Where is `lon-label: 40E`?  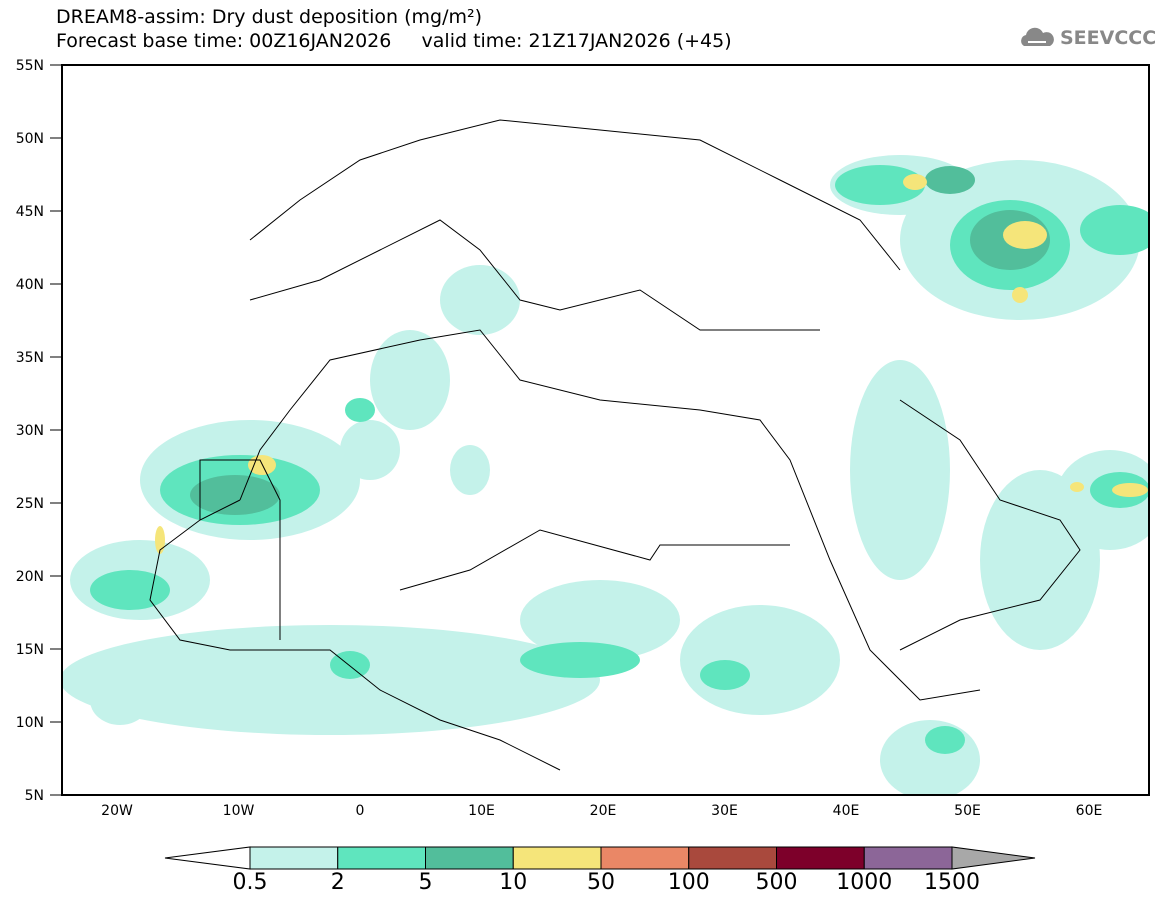
lon-label: 40E is located at coordinates (846, 811).